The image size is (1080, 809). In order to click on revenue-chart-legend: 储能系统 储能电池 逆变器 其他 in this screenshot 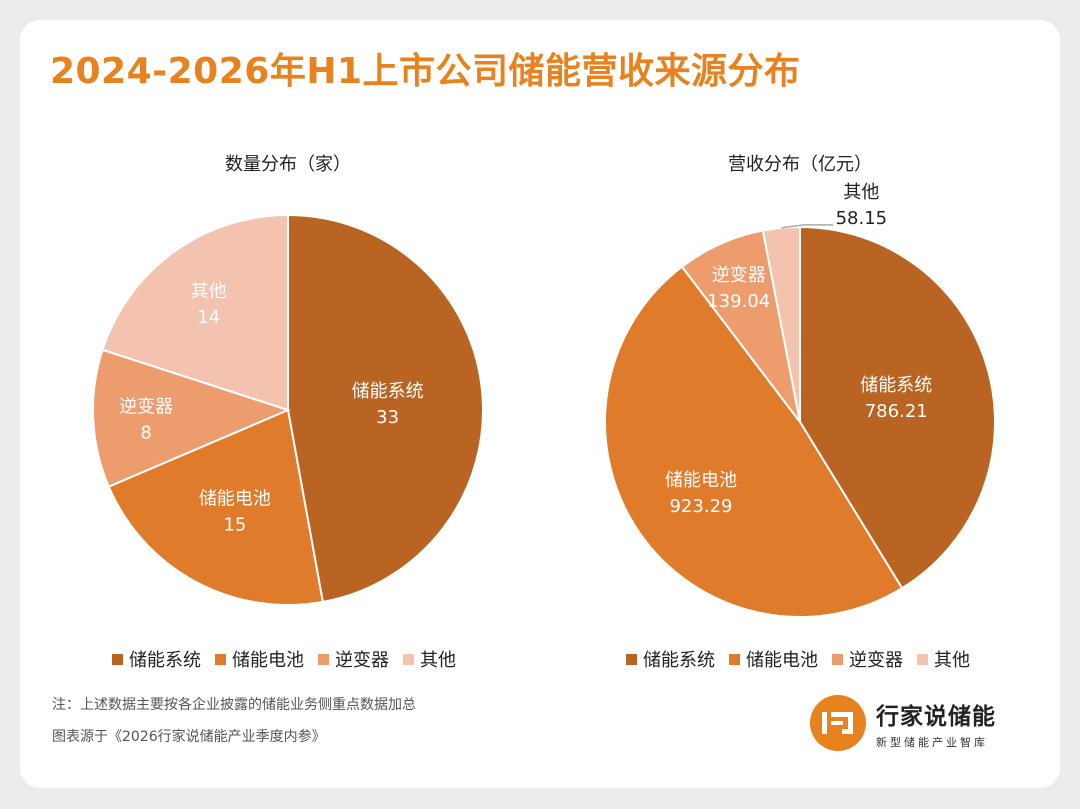, I will do `click(798, 659)`.